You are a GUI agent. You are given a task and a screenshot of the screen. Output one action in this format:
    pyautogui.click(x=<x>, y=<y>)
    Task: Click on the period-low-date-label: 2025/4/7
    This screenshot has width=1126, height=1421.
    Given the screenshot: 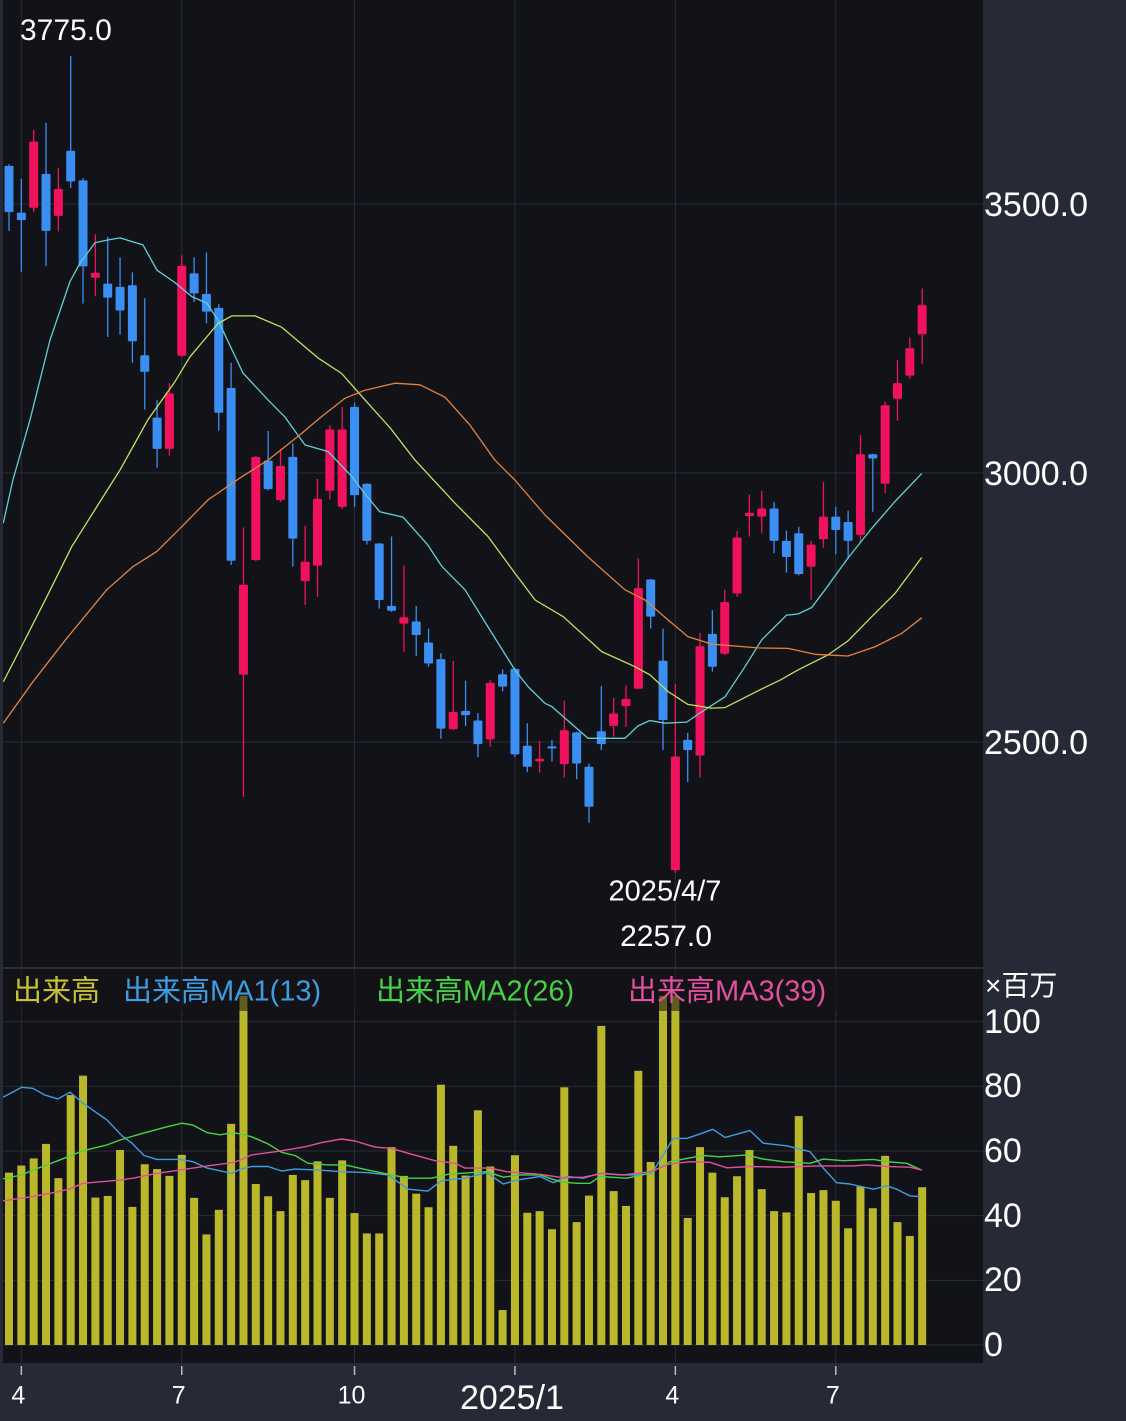 What is the action you would take?
    pyautogui.click(x=665, y=891)
    